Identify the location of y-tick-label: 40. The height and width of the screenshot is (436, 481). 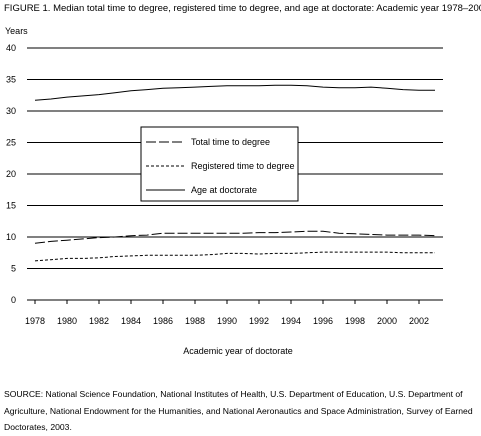
(11, 48).